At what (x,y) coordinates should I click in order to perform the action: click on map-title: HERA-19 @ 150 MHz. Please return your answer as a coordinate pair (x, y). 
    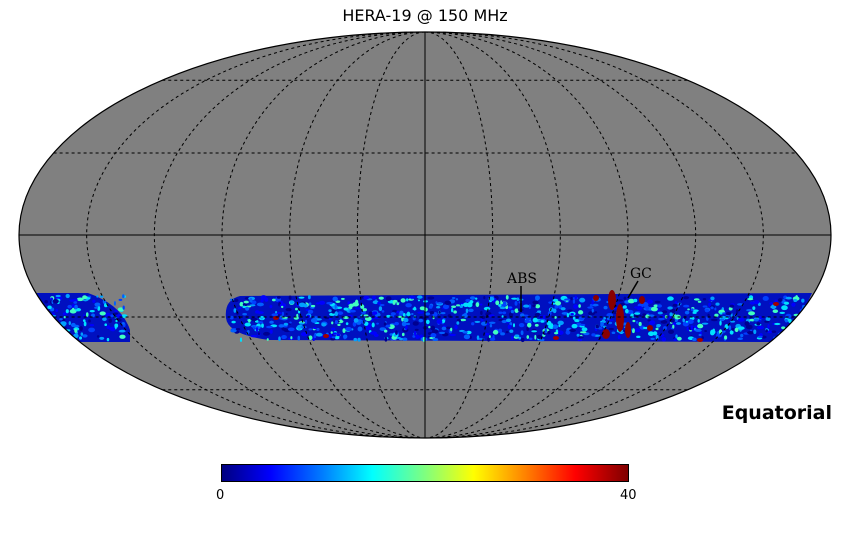
    Looking at the image, I should click on (425, 15).